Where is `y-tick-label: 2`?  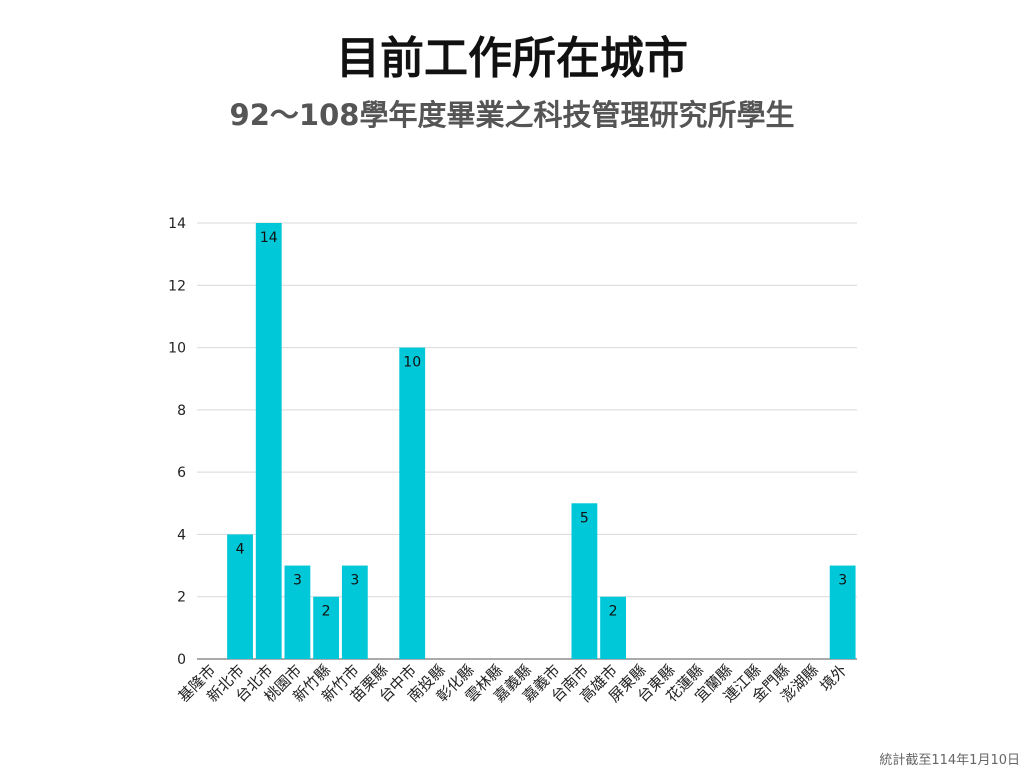
y-tick-label: 2 is located at coordinates (181, 598).